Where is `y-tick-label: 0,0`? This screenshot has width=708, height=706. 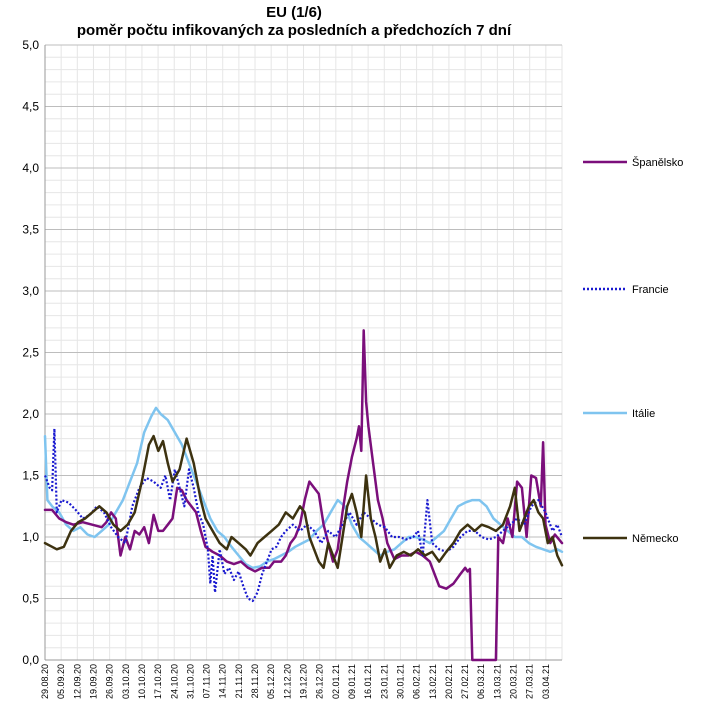
y-tick-label: 0,0 is located at coordinates (30, 660).